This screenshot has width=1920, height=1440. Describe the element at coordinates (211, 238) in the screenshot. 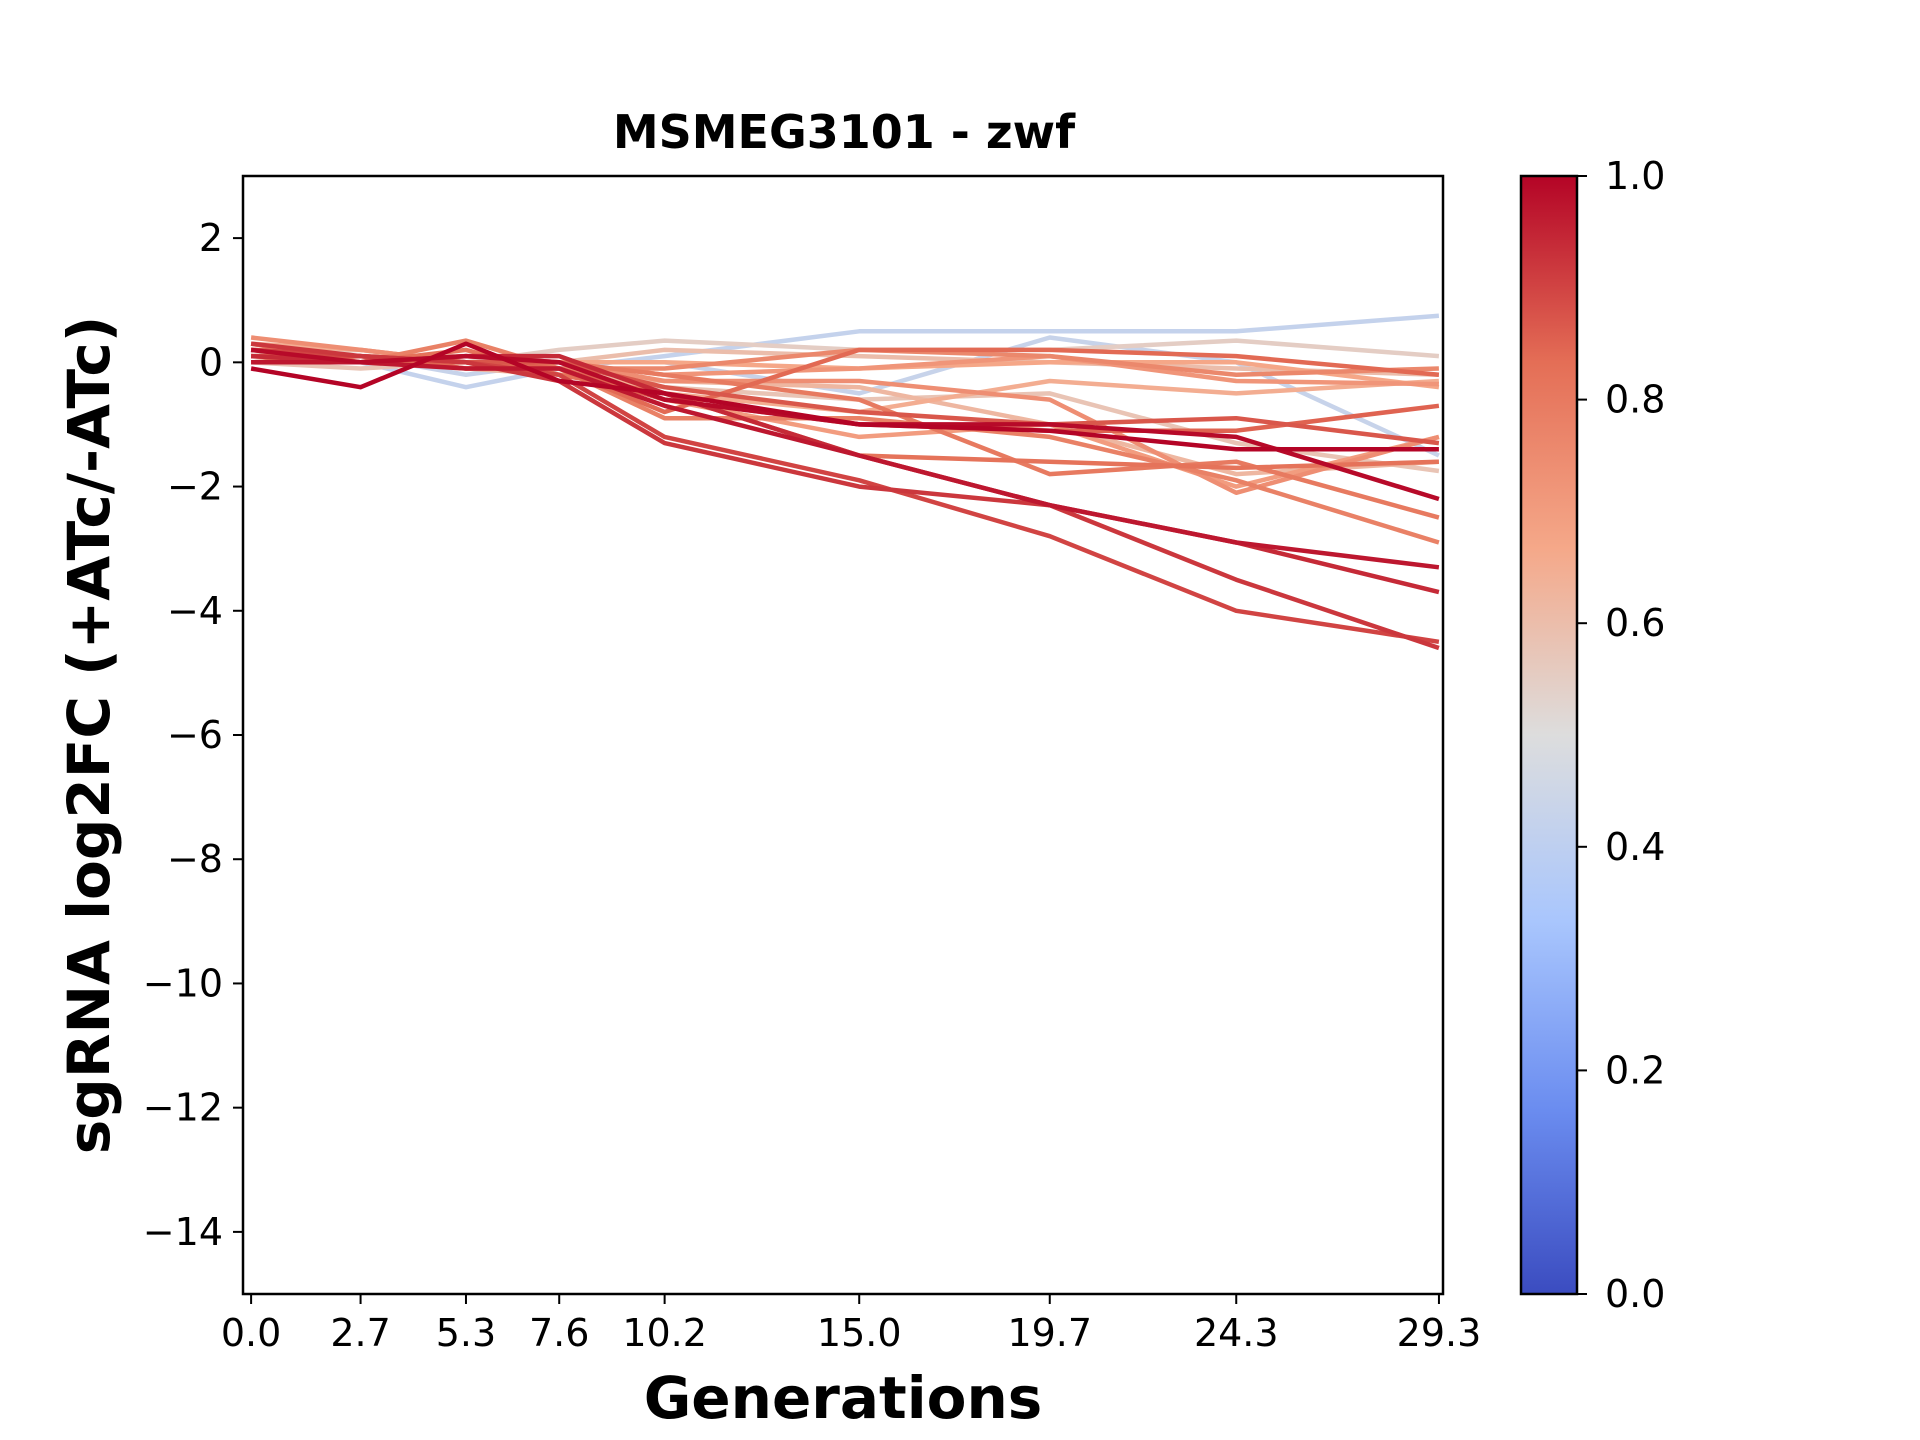

I see `y-tick-label: 2` at that location.